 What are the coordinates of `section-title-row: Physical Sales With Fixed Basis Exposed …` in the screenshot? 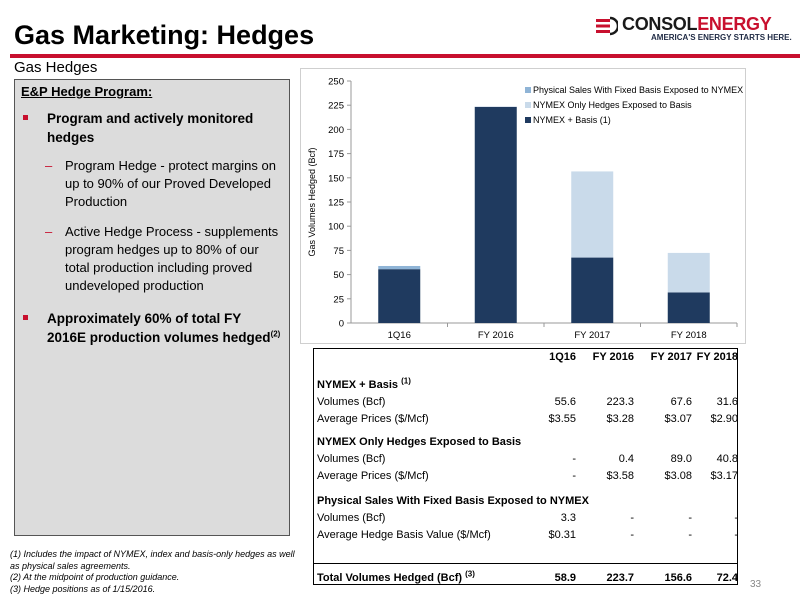 It's located at (525, 501).